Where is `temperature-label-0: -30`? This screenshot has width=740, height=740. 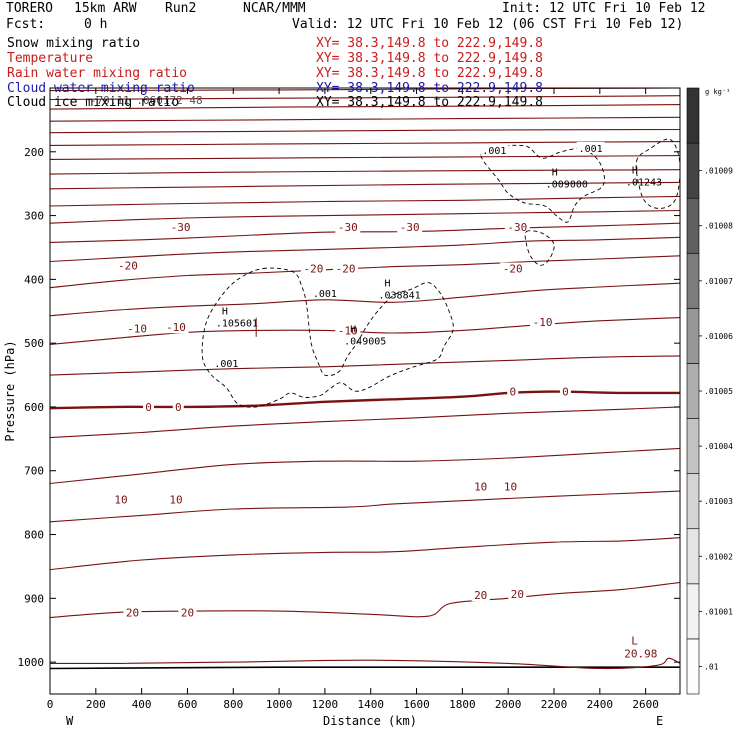
temperature-label-0: -30 is located at coordinates (181, 227).